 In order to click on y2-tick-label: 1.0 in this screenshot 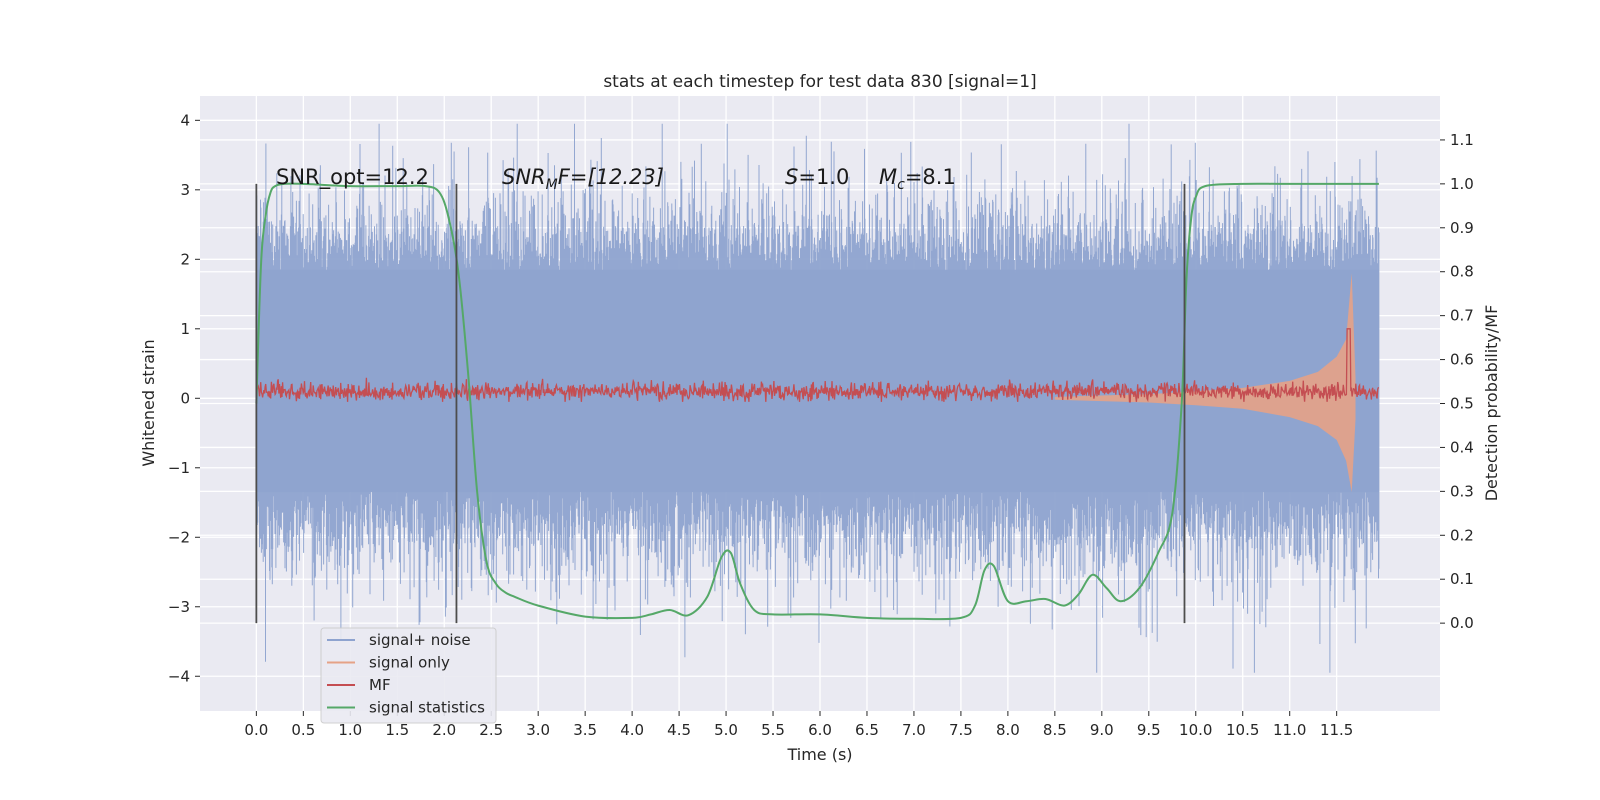, I will do `click(1462, 184)`.